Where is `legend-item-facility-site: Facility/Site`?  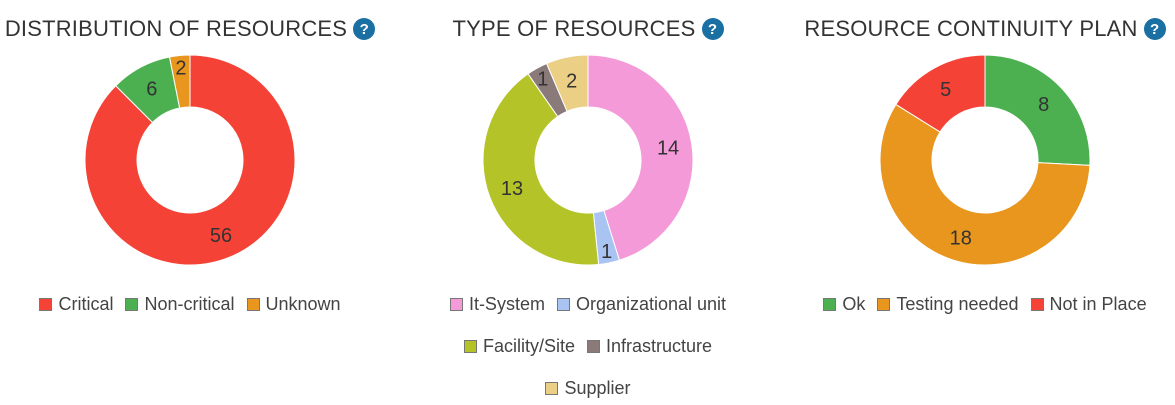
legend-item-facility-site: Facility/Site is located at coordinates (519, 346).